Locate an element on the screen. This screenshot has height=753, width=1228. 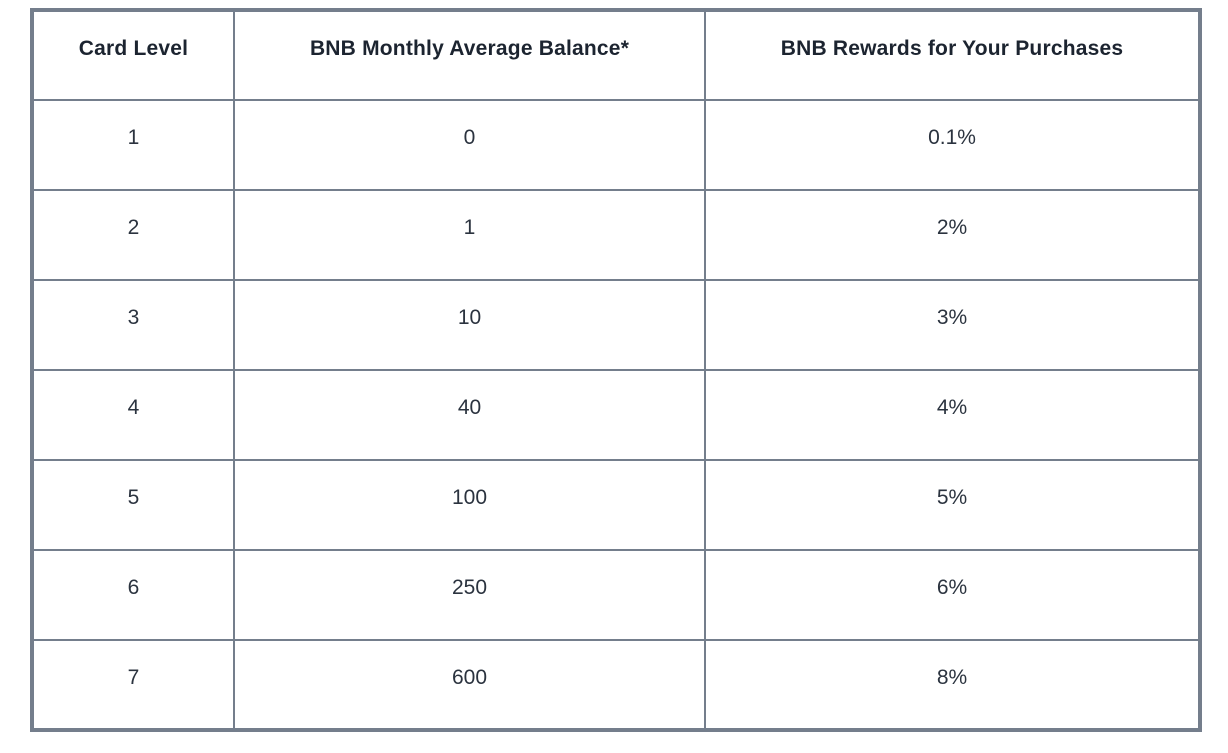
table-cell: 4 is located at coordinates (133, 415).